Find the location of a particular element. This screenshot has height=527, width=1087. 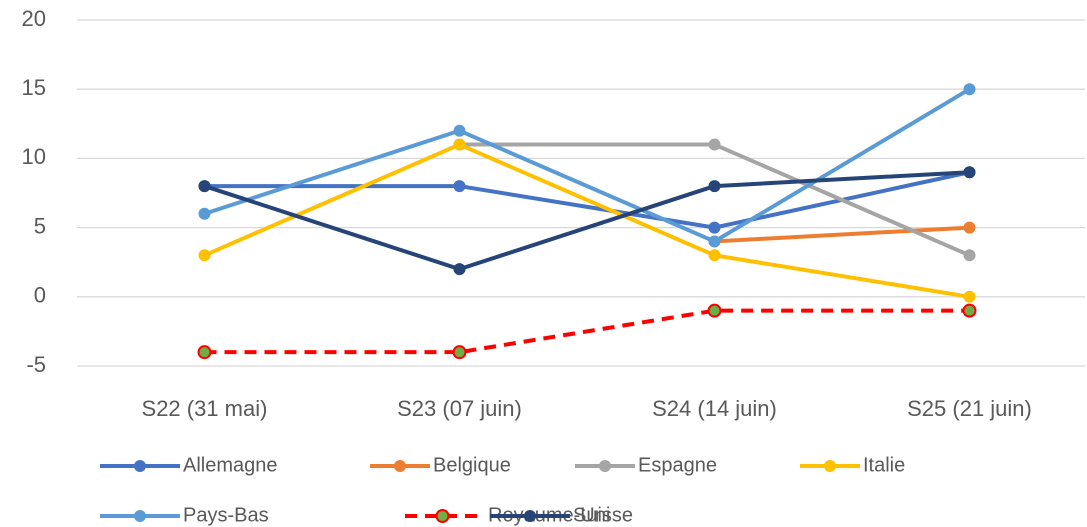

x-tick-label: S23 (07 juin) is located at coordinates (459, 408).